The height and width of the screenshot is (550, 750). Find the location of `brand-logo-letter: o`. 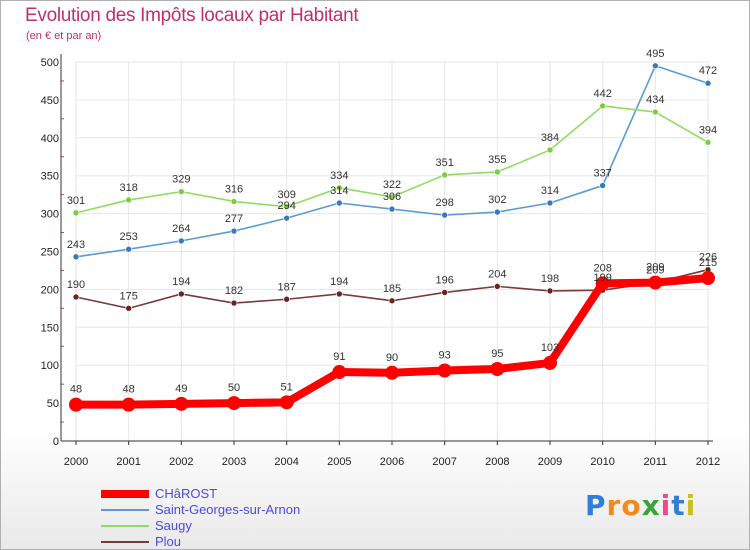

brand-logo-letter: o is located at coordinates (631, 505).